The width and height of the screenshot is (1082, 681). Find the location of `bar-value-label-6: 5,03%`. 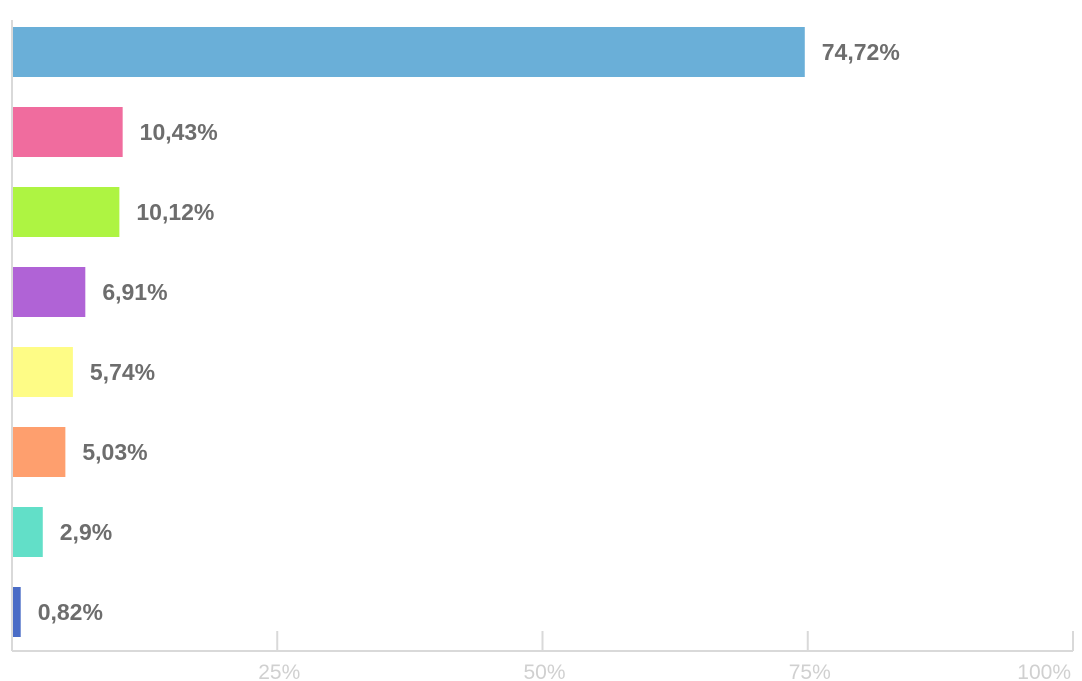

bar-value-label-6: 5,03% is located at coordinates (114, 452).